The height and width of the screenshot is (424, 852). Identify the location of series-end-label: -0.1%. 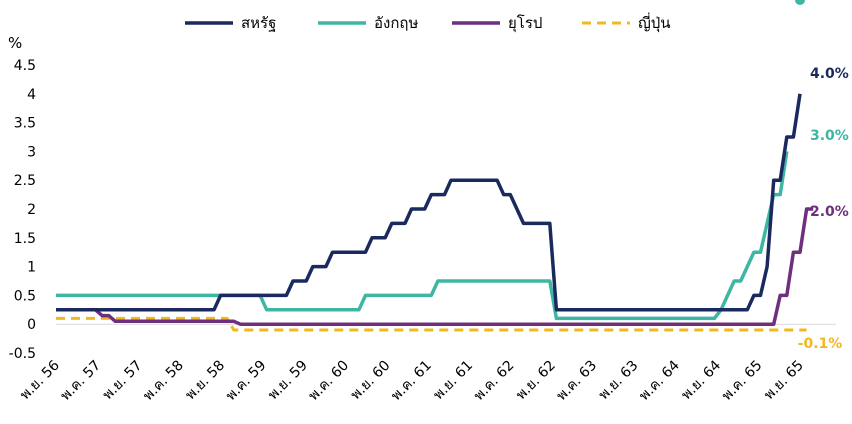
(820, 344).